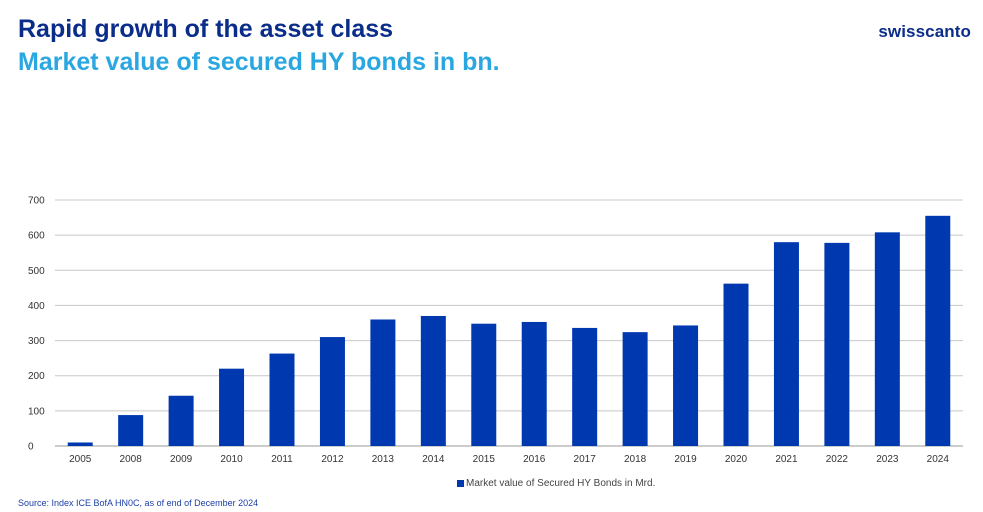 Image resolution: width=983 pixels, height=512 pixels. What do you see at coordinates (561, 483) in the screenshot?
I see `legend-label: Market value of Secured HY Bonds in Mrd.` at bounding box center [561, 483].